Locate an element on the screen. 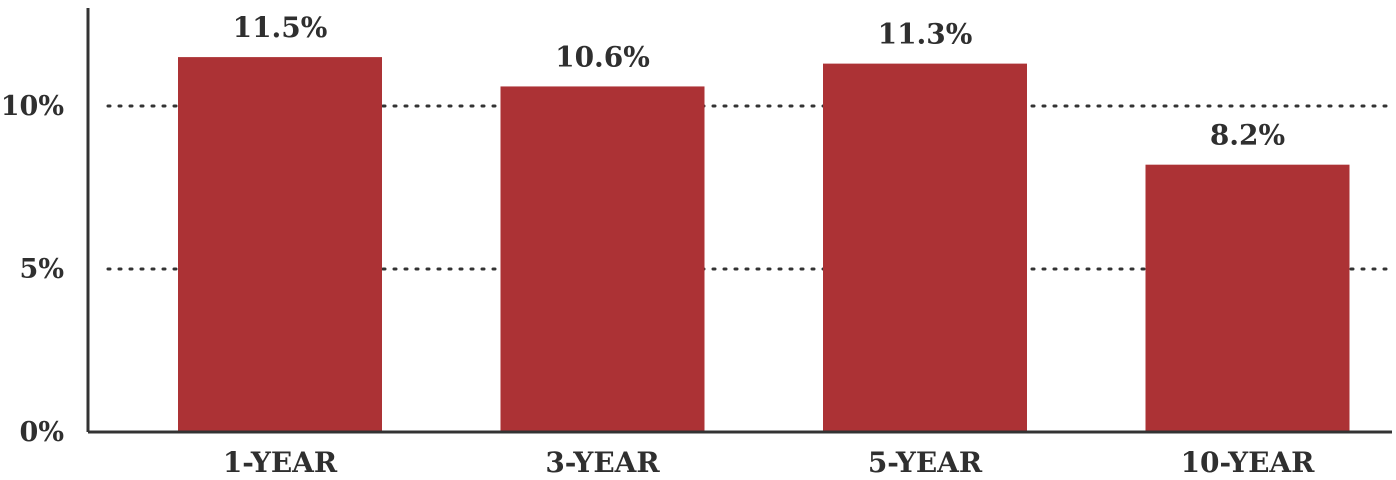  bar-value-label: 8.2% is located at coordinates (1247, 135).